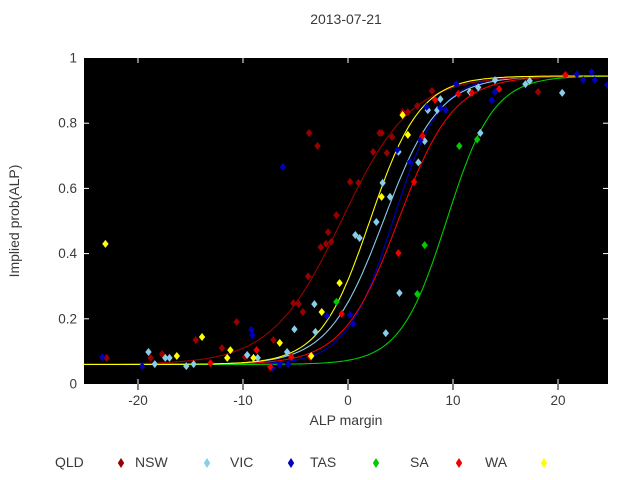 Image resolution: width=640 pixels, height=480 pixels. Describe the element at coordinates (121, 463) in the screenshot. I see `legend-marker-qld` at that location.